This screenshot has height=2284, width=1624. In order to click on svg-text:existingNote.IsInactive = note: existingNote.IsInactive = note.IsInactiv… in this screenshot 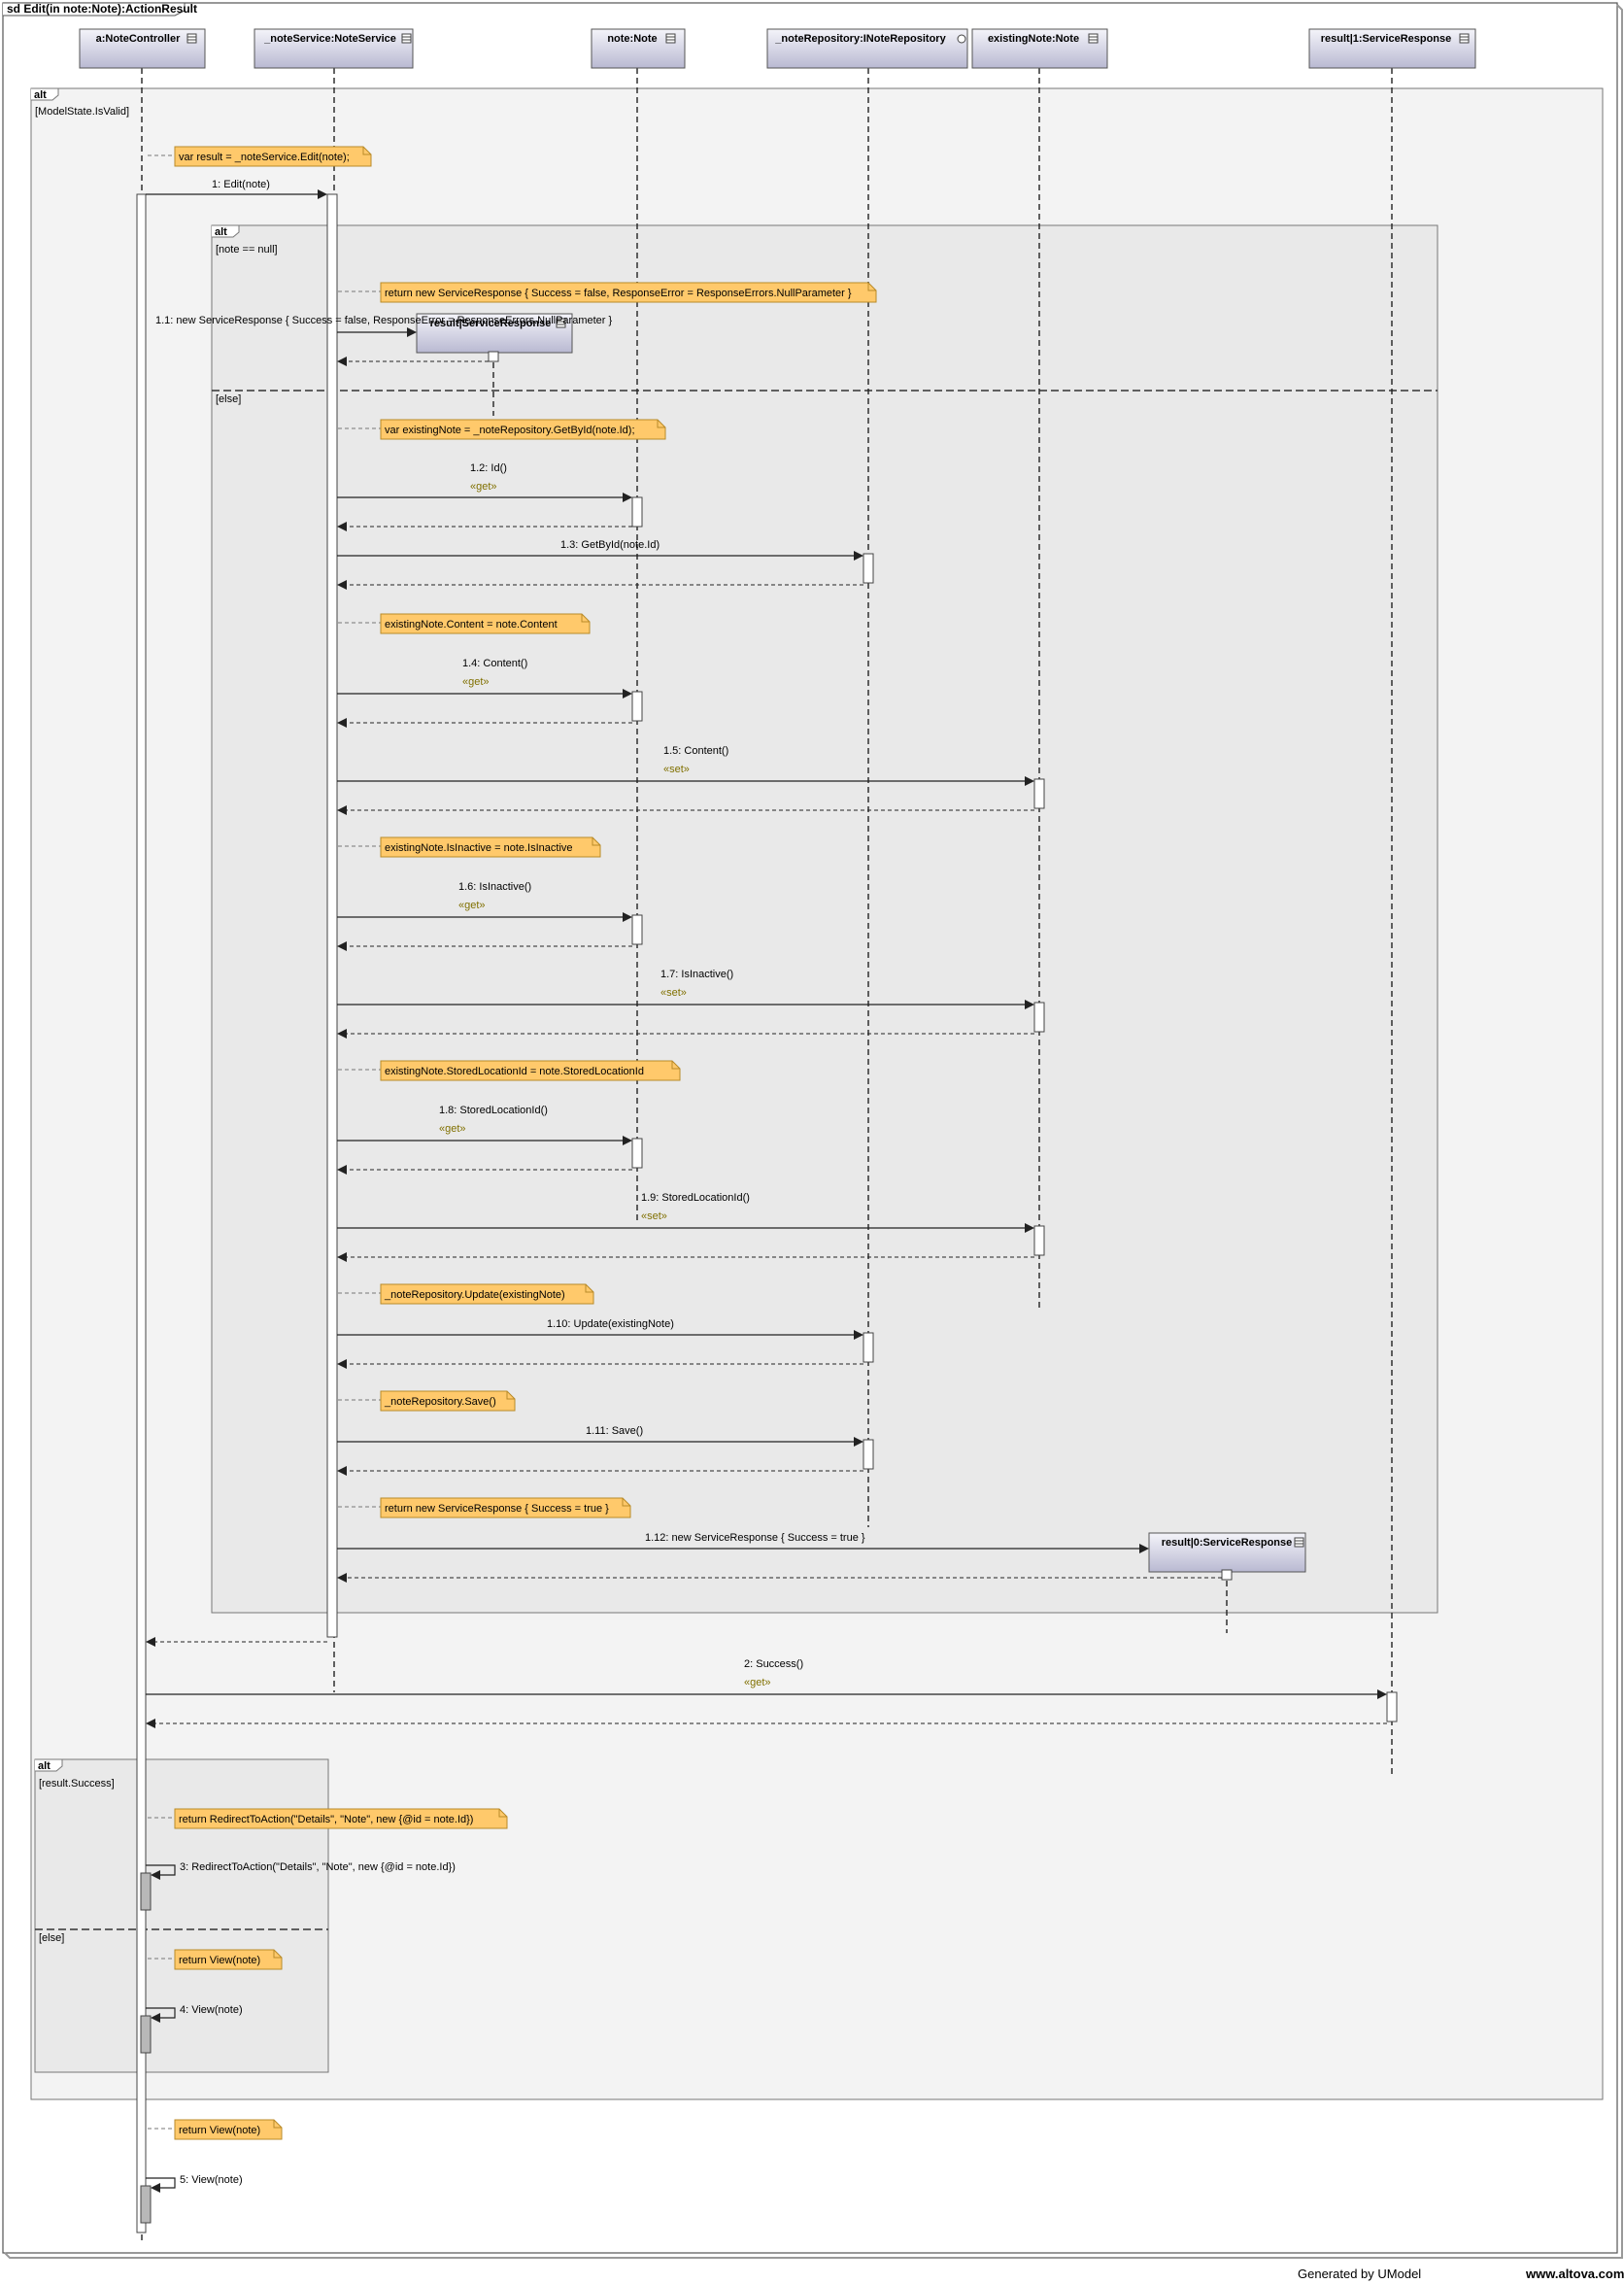, I will do `click(479, 848)`.